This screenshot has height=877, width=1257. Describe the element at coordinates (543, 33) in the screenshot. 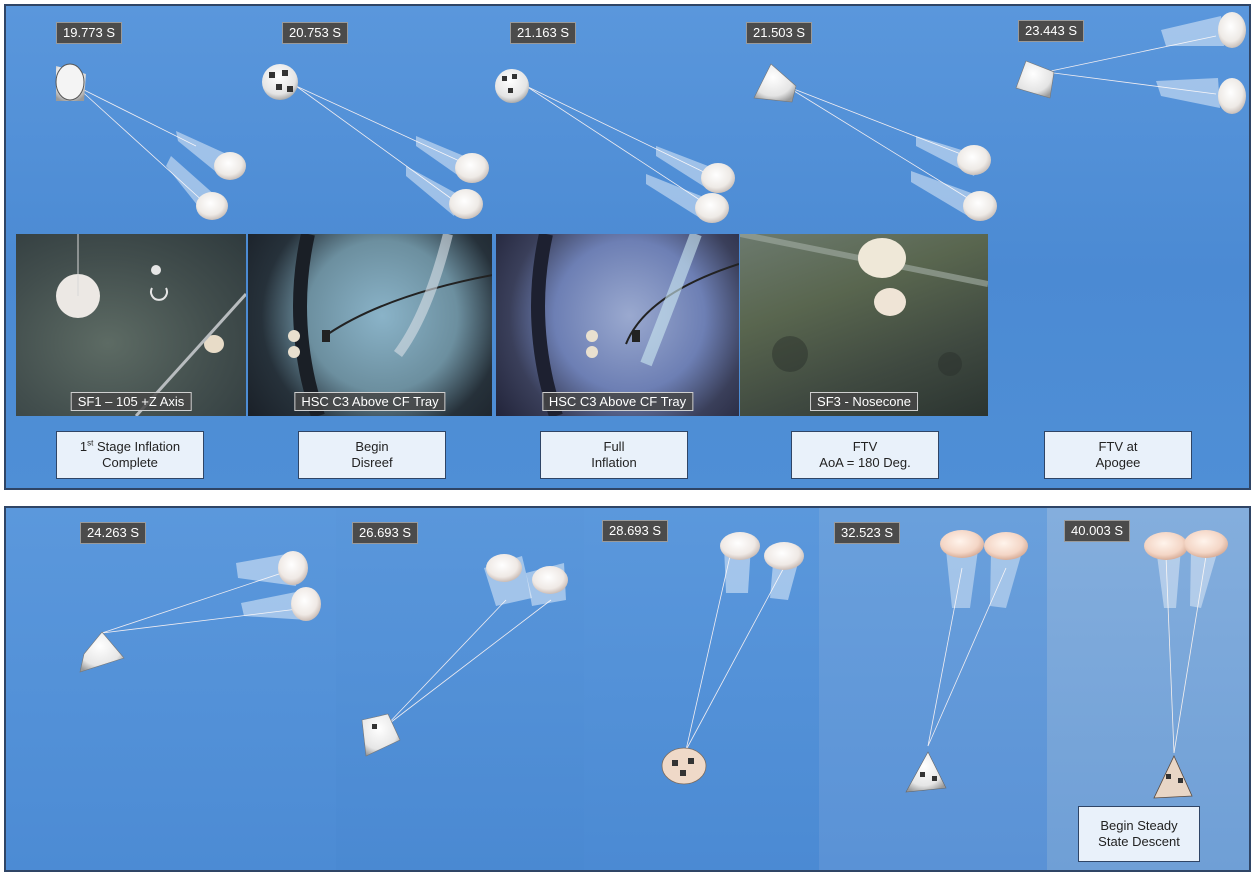

I see `frame-3-timestamp: 21.163 S` at that location.